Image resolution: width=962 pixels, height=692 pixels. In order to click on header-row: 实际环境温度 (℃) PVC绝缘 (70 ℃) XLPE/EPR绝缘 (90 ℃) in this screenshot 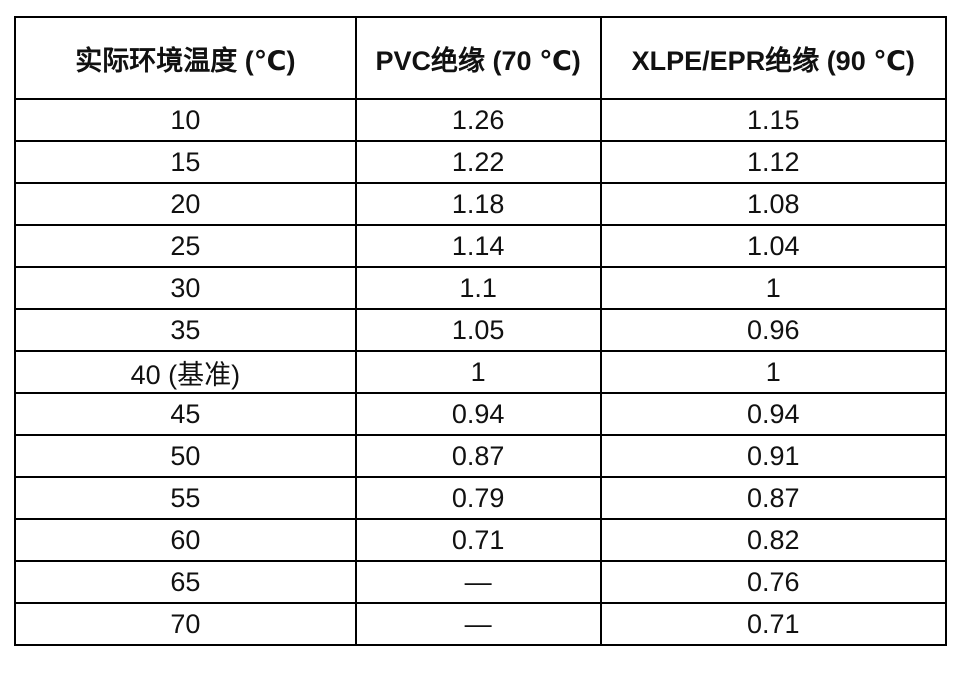, I will do `click(481, 58)`.